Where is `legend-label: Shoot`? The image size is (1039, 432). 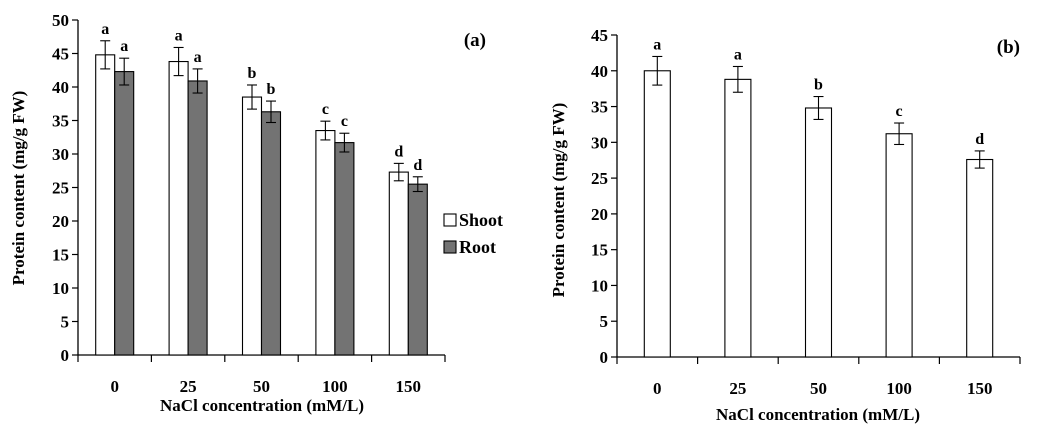 legend-label: Shoot is located at coordinates (481, 220).